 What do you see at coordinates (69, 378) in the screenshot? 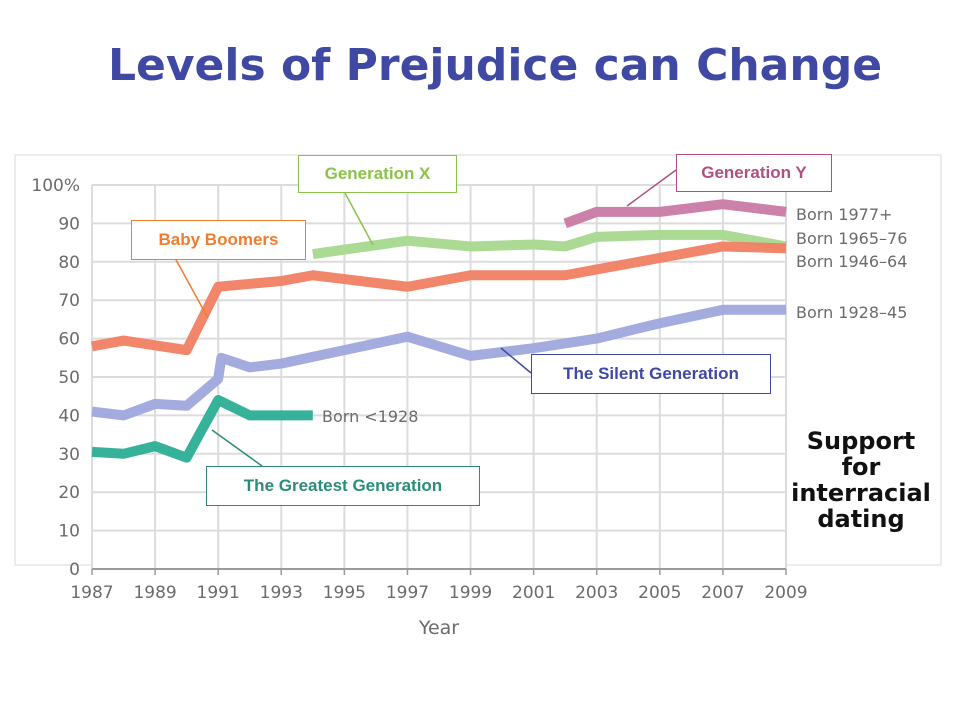
I see `y-tick-label: 50` at bounding box center [69, 378].